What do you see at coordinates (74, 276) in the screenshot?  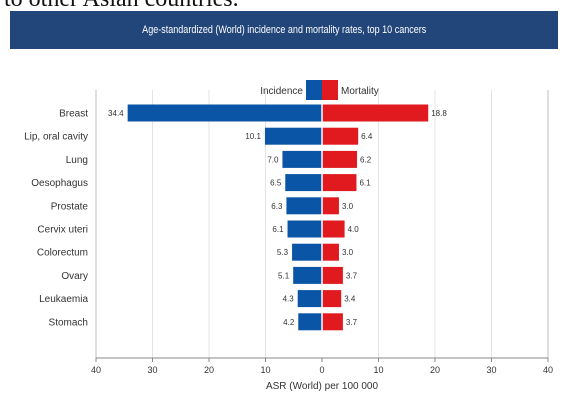 I see `category-label: Ovary` at bounding box center [74, 276].